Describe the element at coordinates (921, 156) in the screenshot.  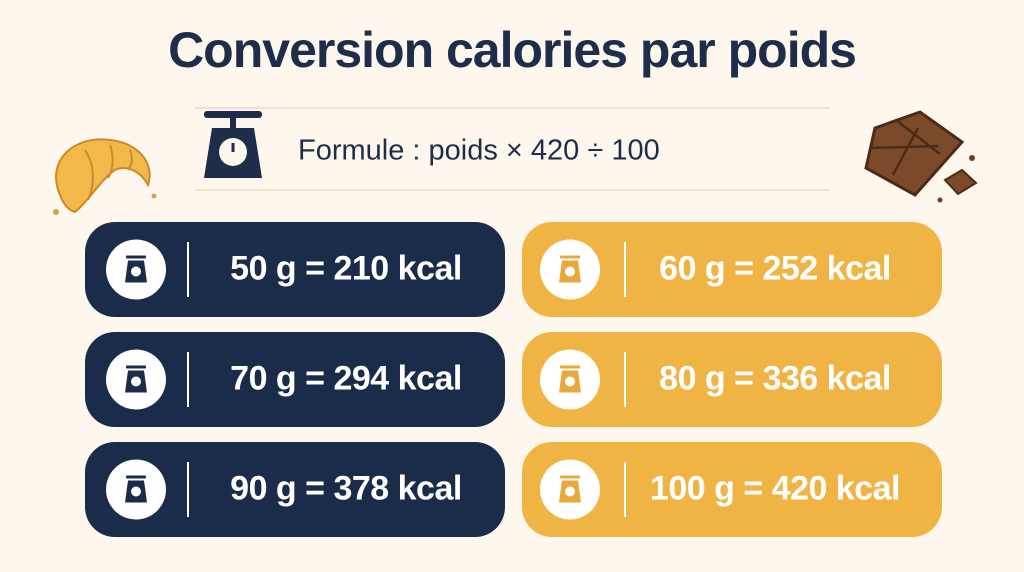
I see `chocolate-illustration` at that location.